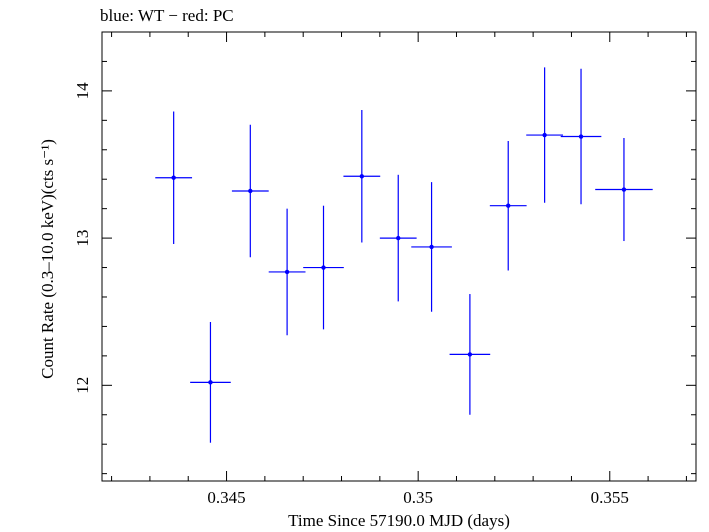 The image size is (709, 532). I want to click on x-tick-label: 0.35, so click(418, 497).